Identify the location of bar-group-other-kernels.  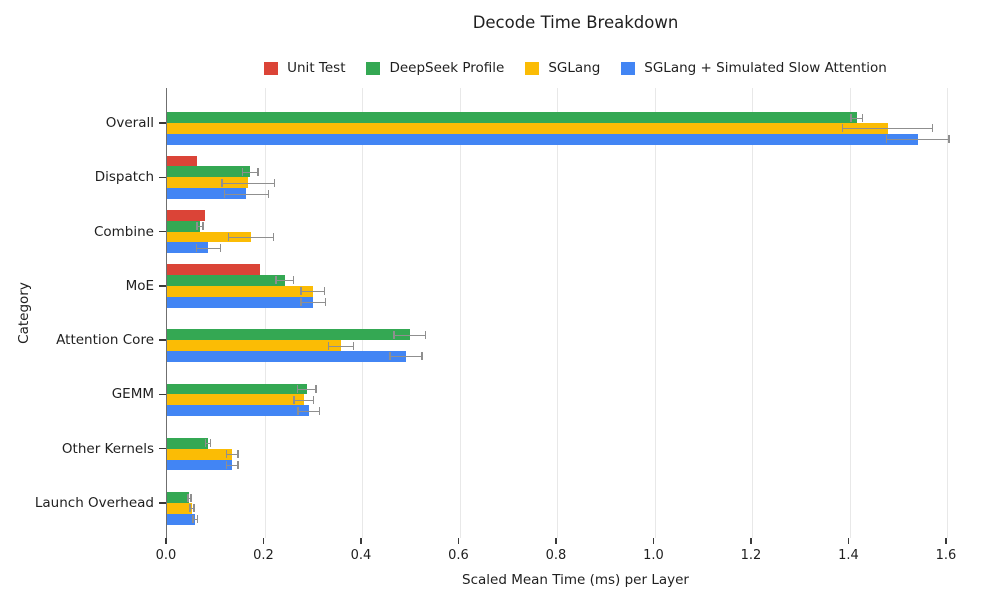
(576, 449).